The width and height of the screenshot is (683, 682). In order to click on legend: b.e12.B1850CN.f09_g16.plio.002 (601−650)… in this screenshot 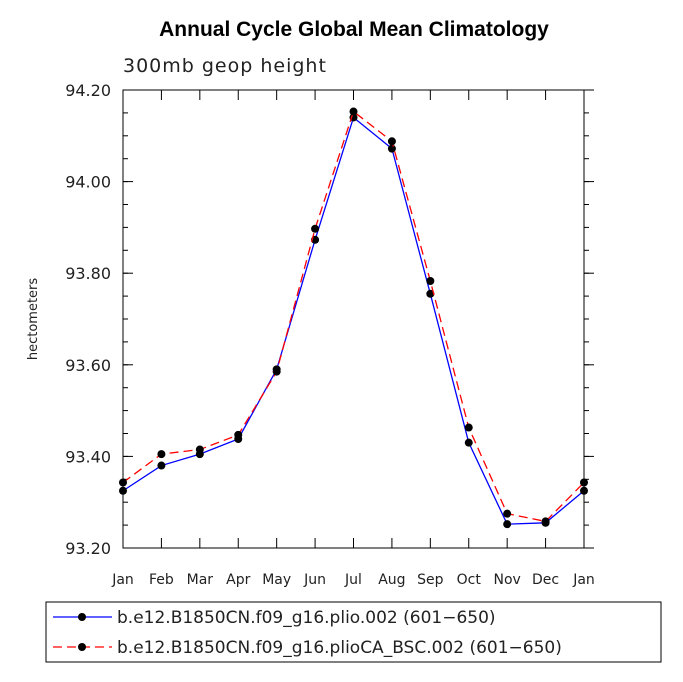, I will do `click(353, 632)`.